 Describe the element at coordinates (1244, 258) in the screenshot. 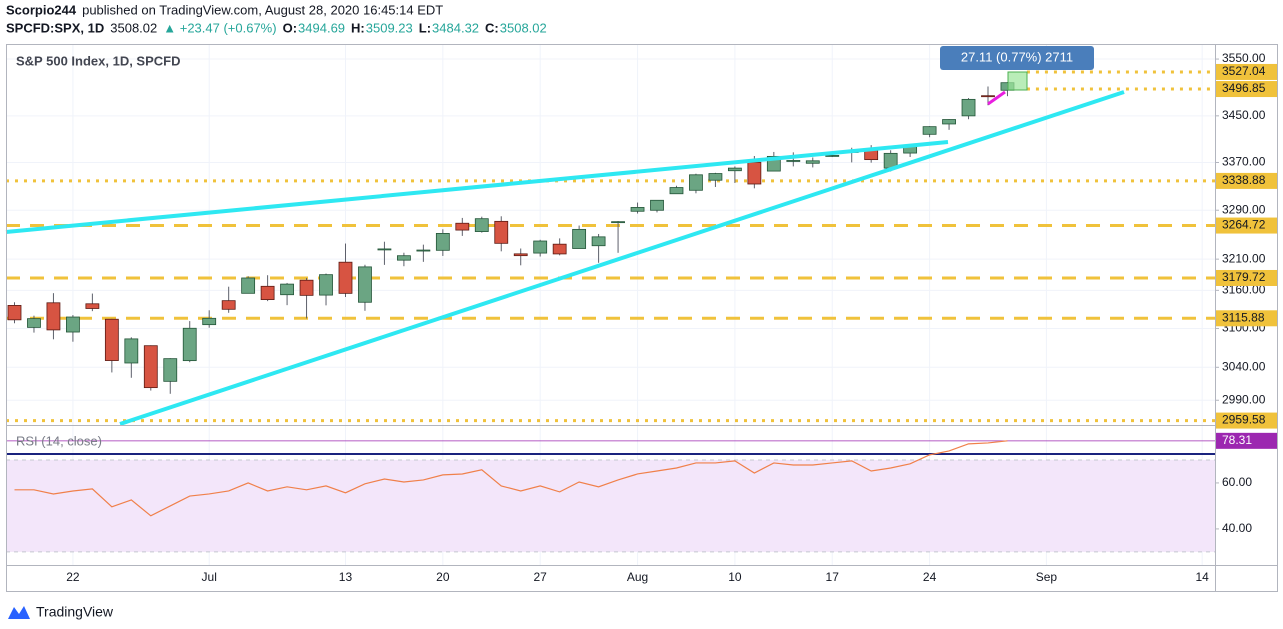

I see `y-tick-label: 3210.00` at that location.